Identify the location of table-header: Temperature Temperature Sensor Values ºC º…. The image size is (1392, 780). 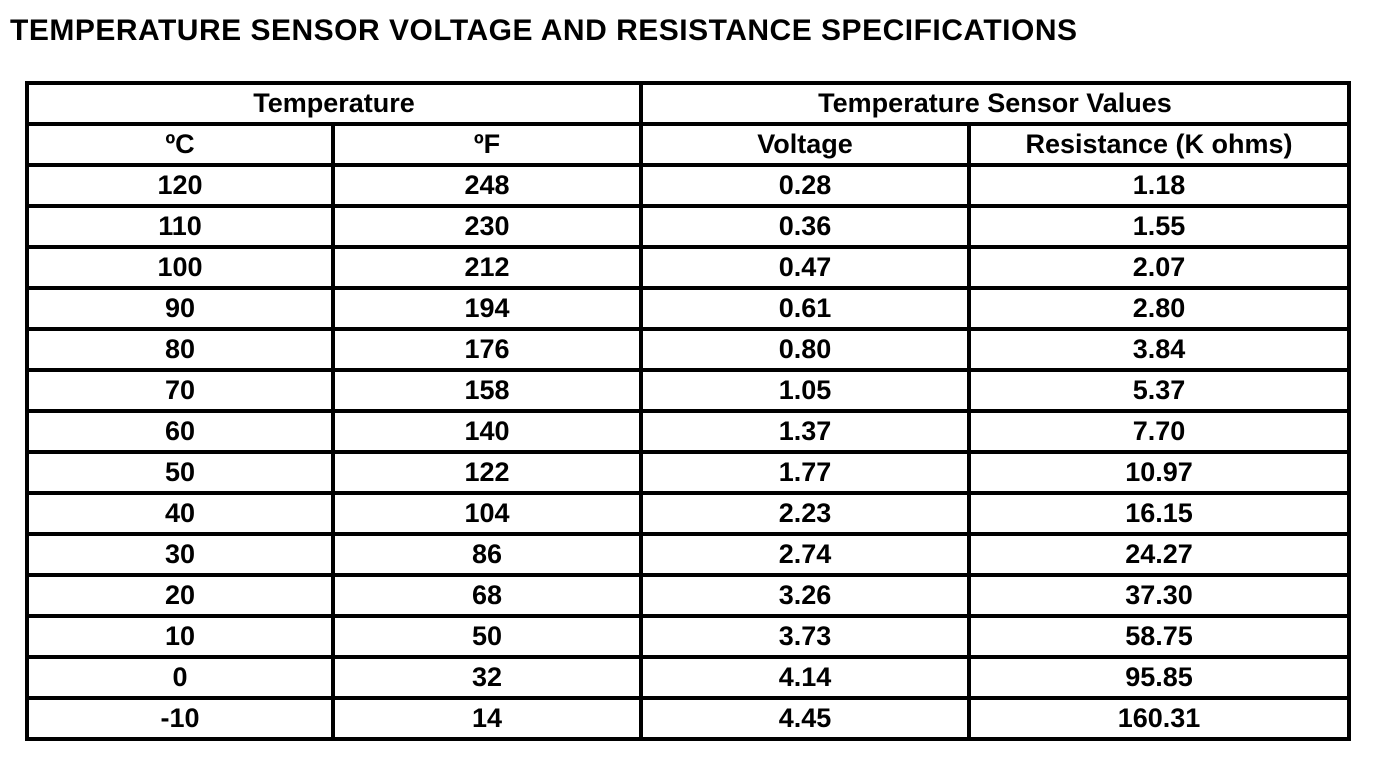
(688, 124).